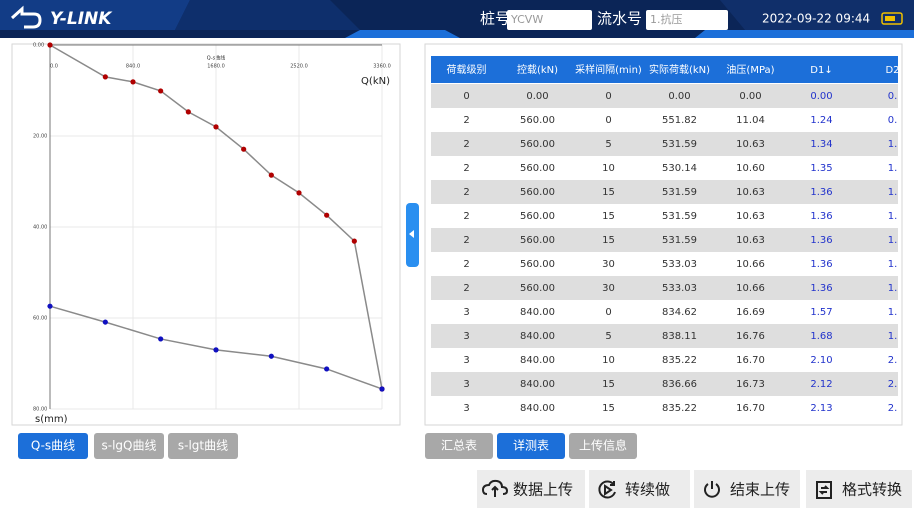 Image resolution: width=914 pixels, height=516 pixels. I want to click on table-cell: 11.04, so click(750, 120).